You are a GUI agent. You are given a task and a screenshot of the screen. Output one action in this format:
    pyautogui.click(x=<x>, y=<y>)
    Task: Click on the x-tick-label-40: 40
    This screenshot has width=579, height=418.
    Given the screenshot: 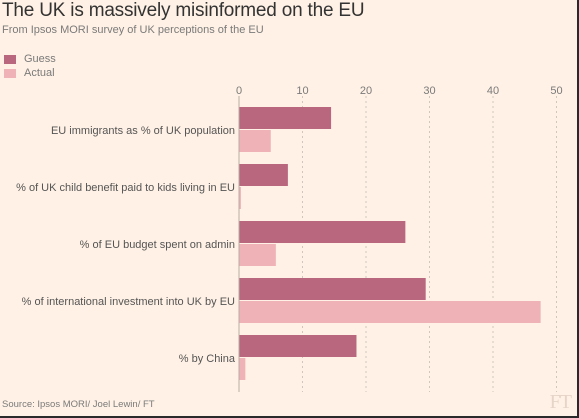 What is the action you would take?
    pyautogui.click(x=493, y=91)
    